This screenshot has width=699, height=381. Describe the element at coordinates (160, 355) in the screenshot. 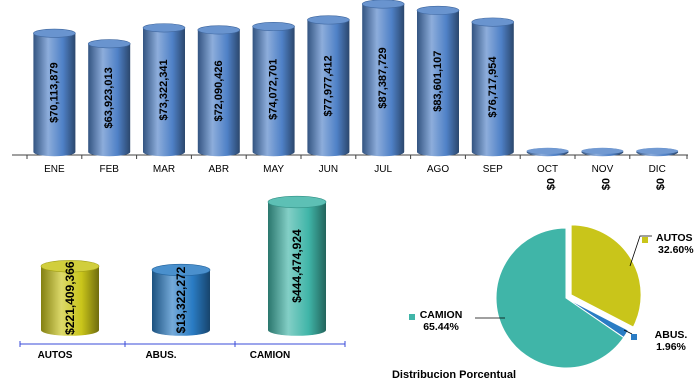

I see `type-tick-label: ABUS.` at that location.